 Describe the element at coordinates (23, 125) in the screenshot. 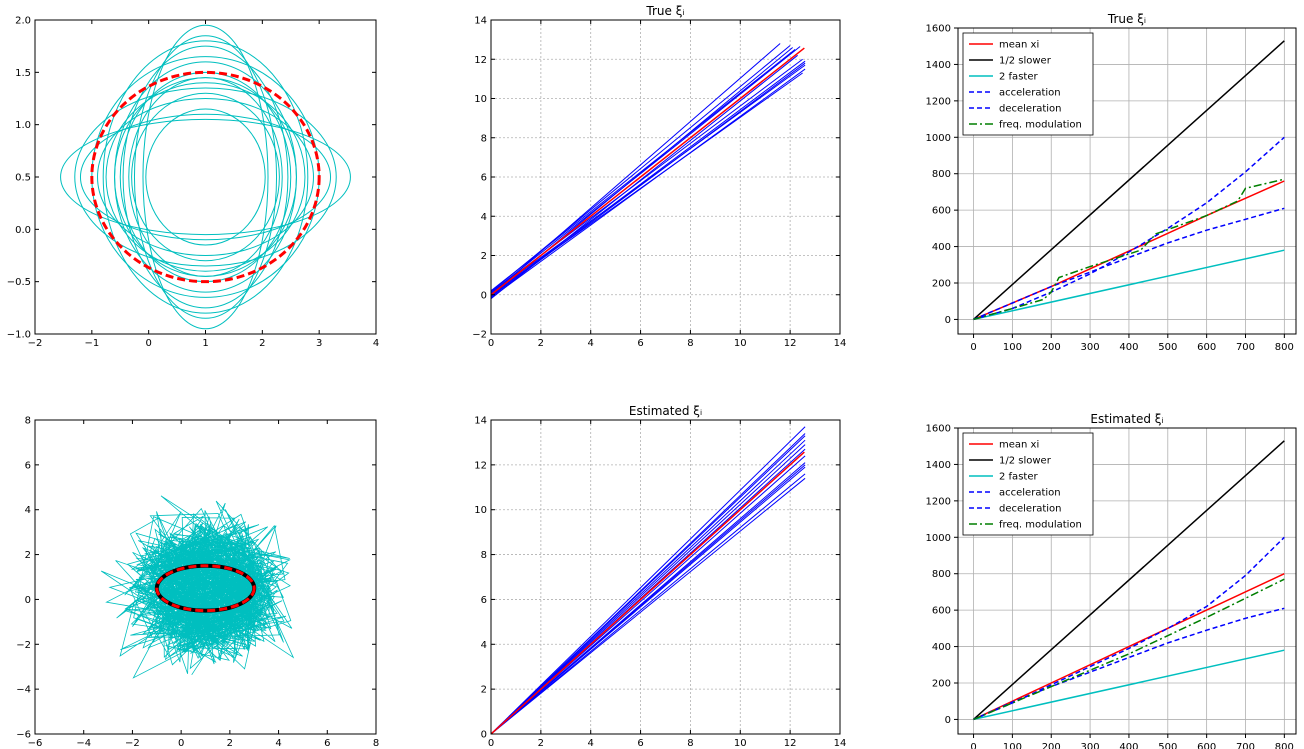

I see `y-tick-label: 1.0` at that location.